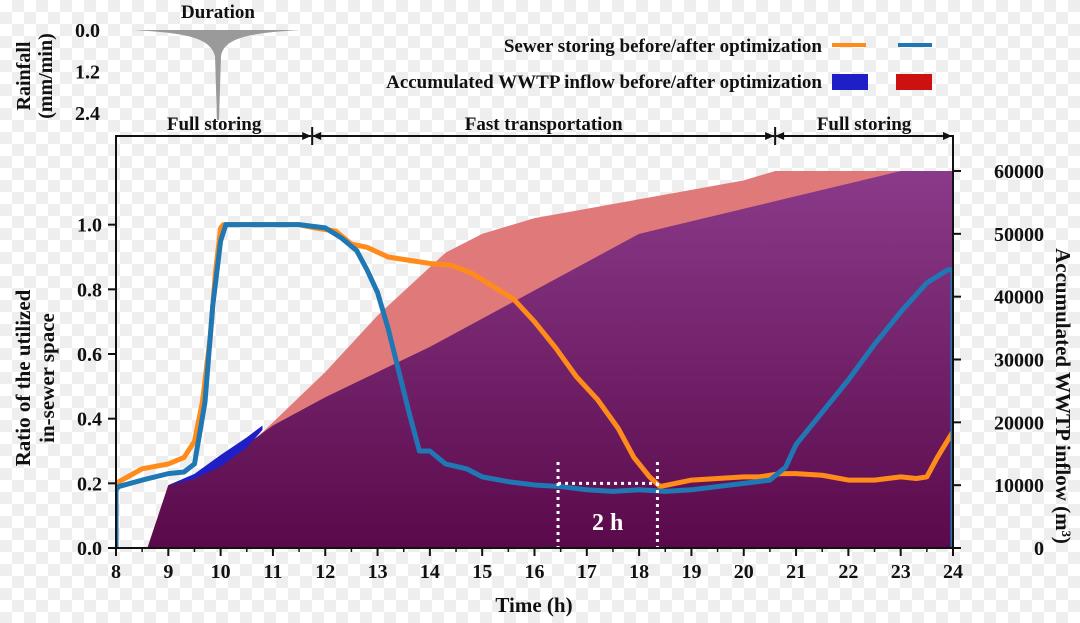  Describe the element at coordinates (544, 124) in the screenshot. I see `phase-label: Fast transportation` at that location.